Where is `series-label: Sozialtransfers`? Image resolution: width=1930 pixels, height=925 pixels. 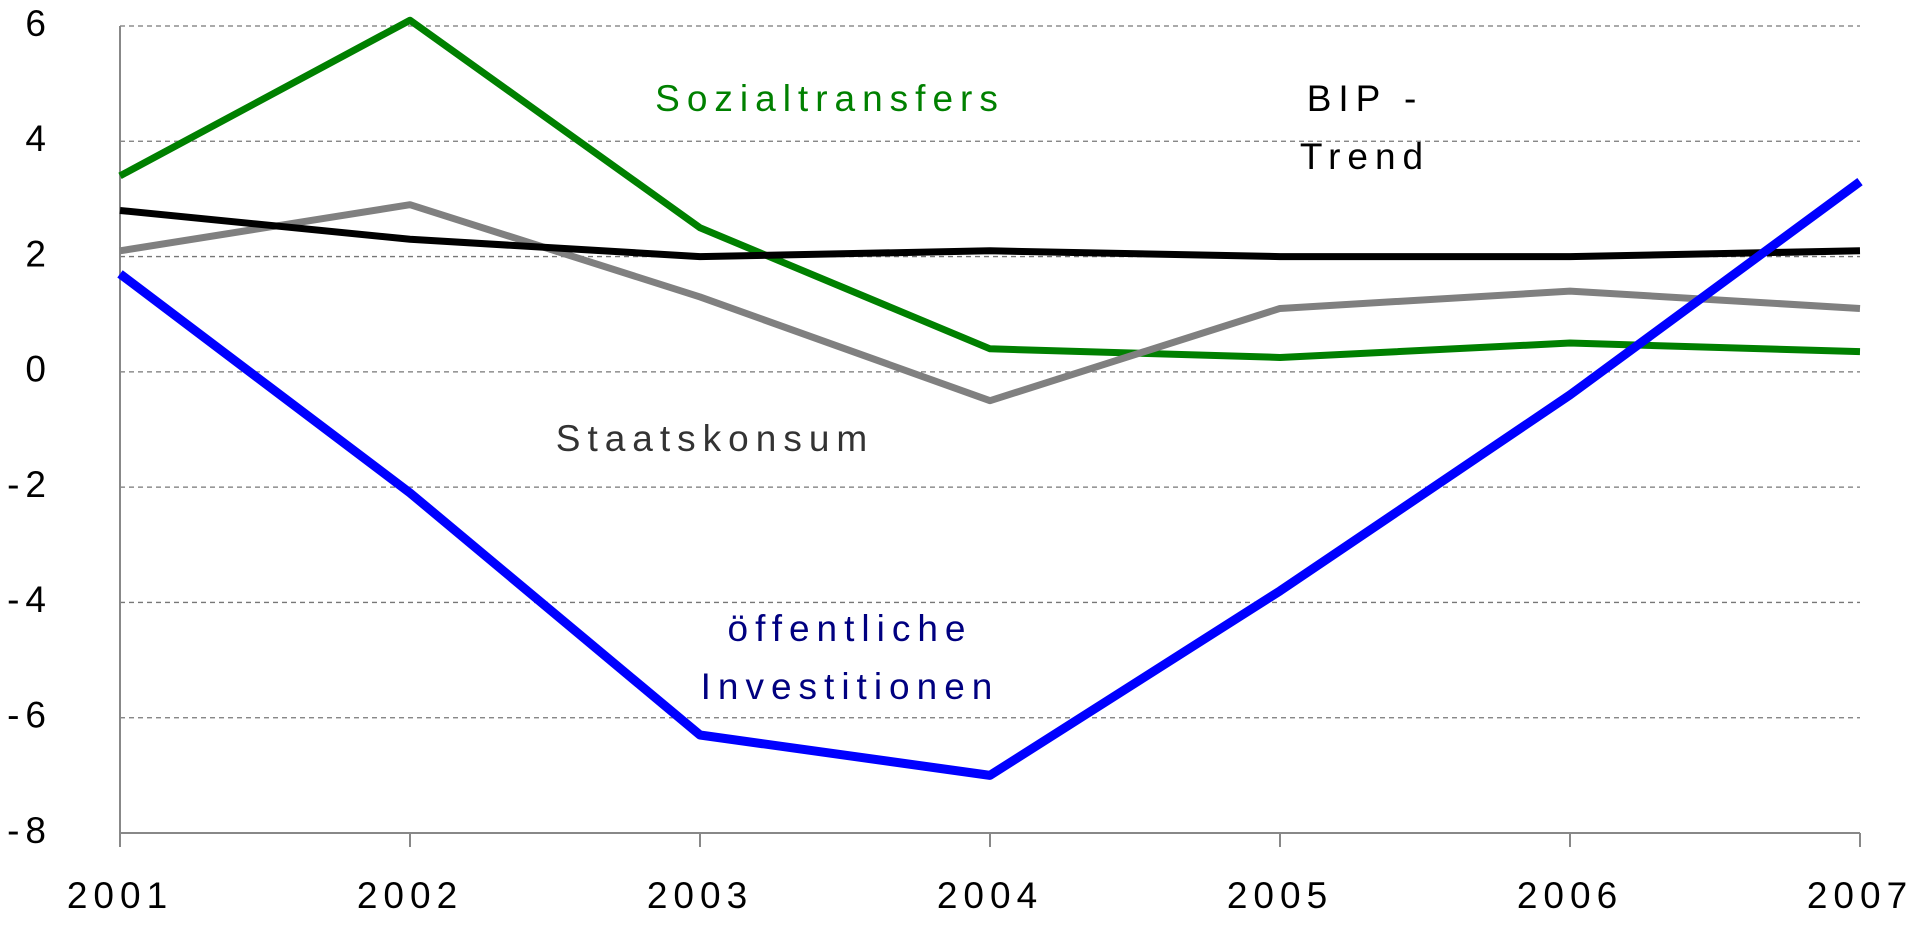 series-label: Sozialtransfers is located at coordinates (830, 98).